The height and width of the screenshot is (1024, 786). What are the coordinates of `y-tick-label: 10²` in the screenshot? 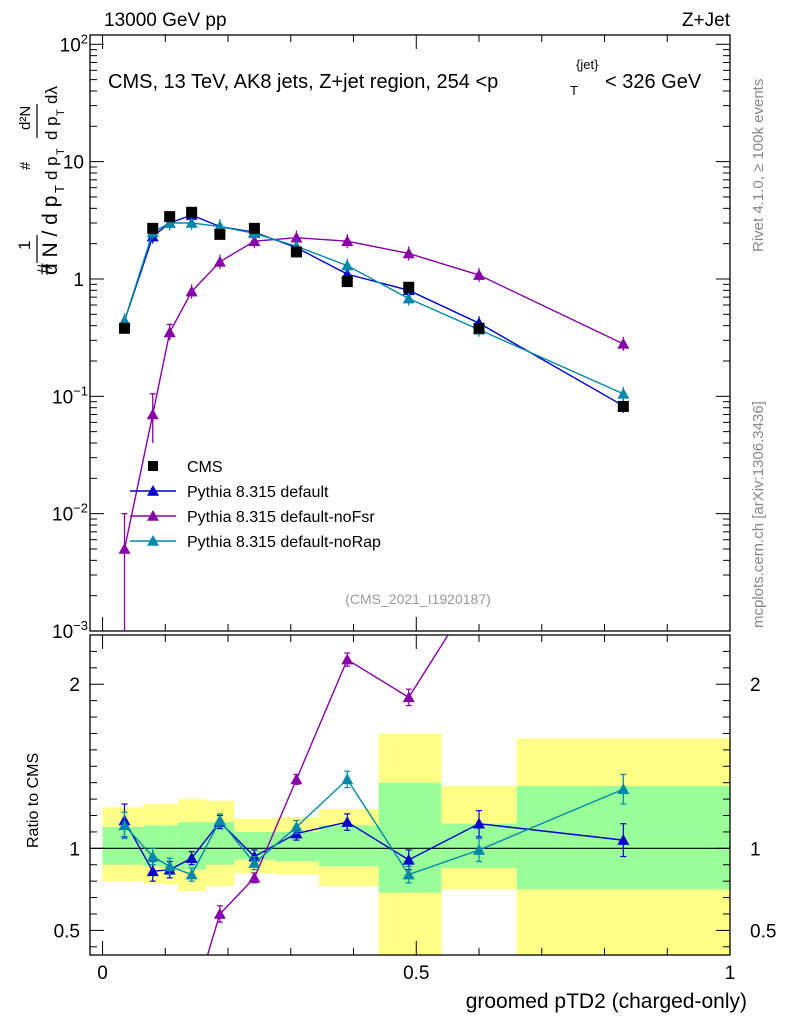 It's located at (74, 43).